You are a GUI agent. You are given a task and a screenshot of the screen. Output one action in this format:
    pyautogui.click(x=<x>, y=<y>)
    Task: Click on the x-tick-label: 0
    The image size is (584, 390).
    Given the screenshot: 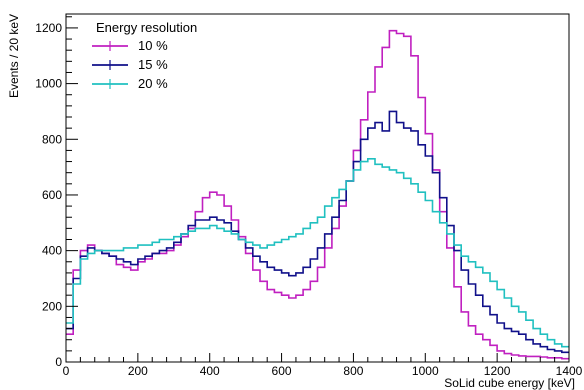 What is the action you would take?
    pyautogui.click(x=66, y=371)
    